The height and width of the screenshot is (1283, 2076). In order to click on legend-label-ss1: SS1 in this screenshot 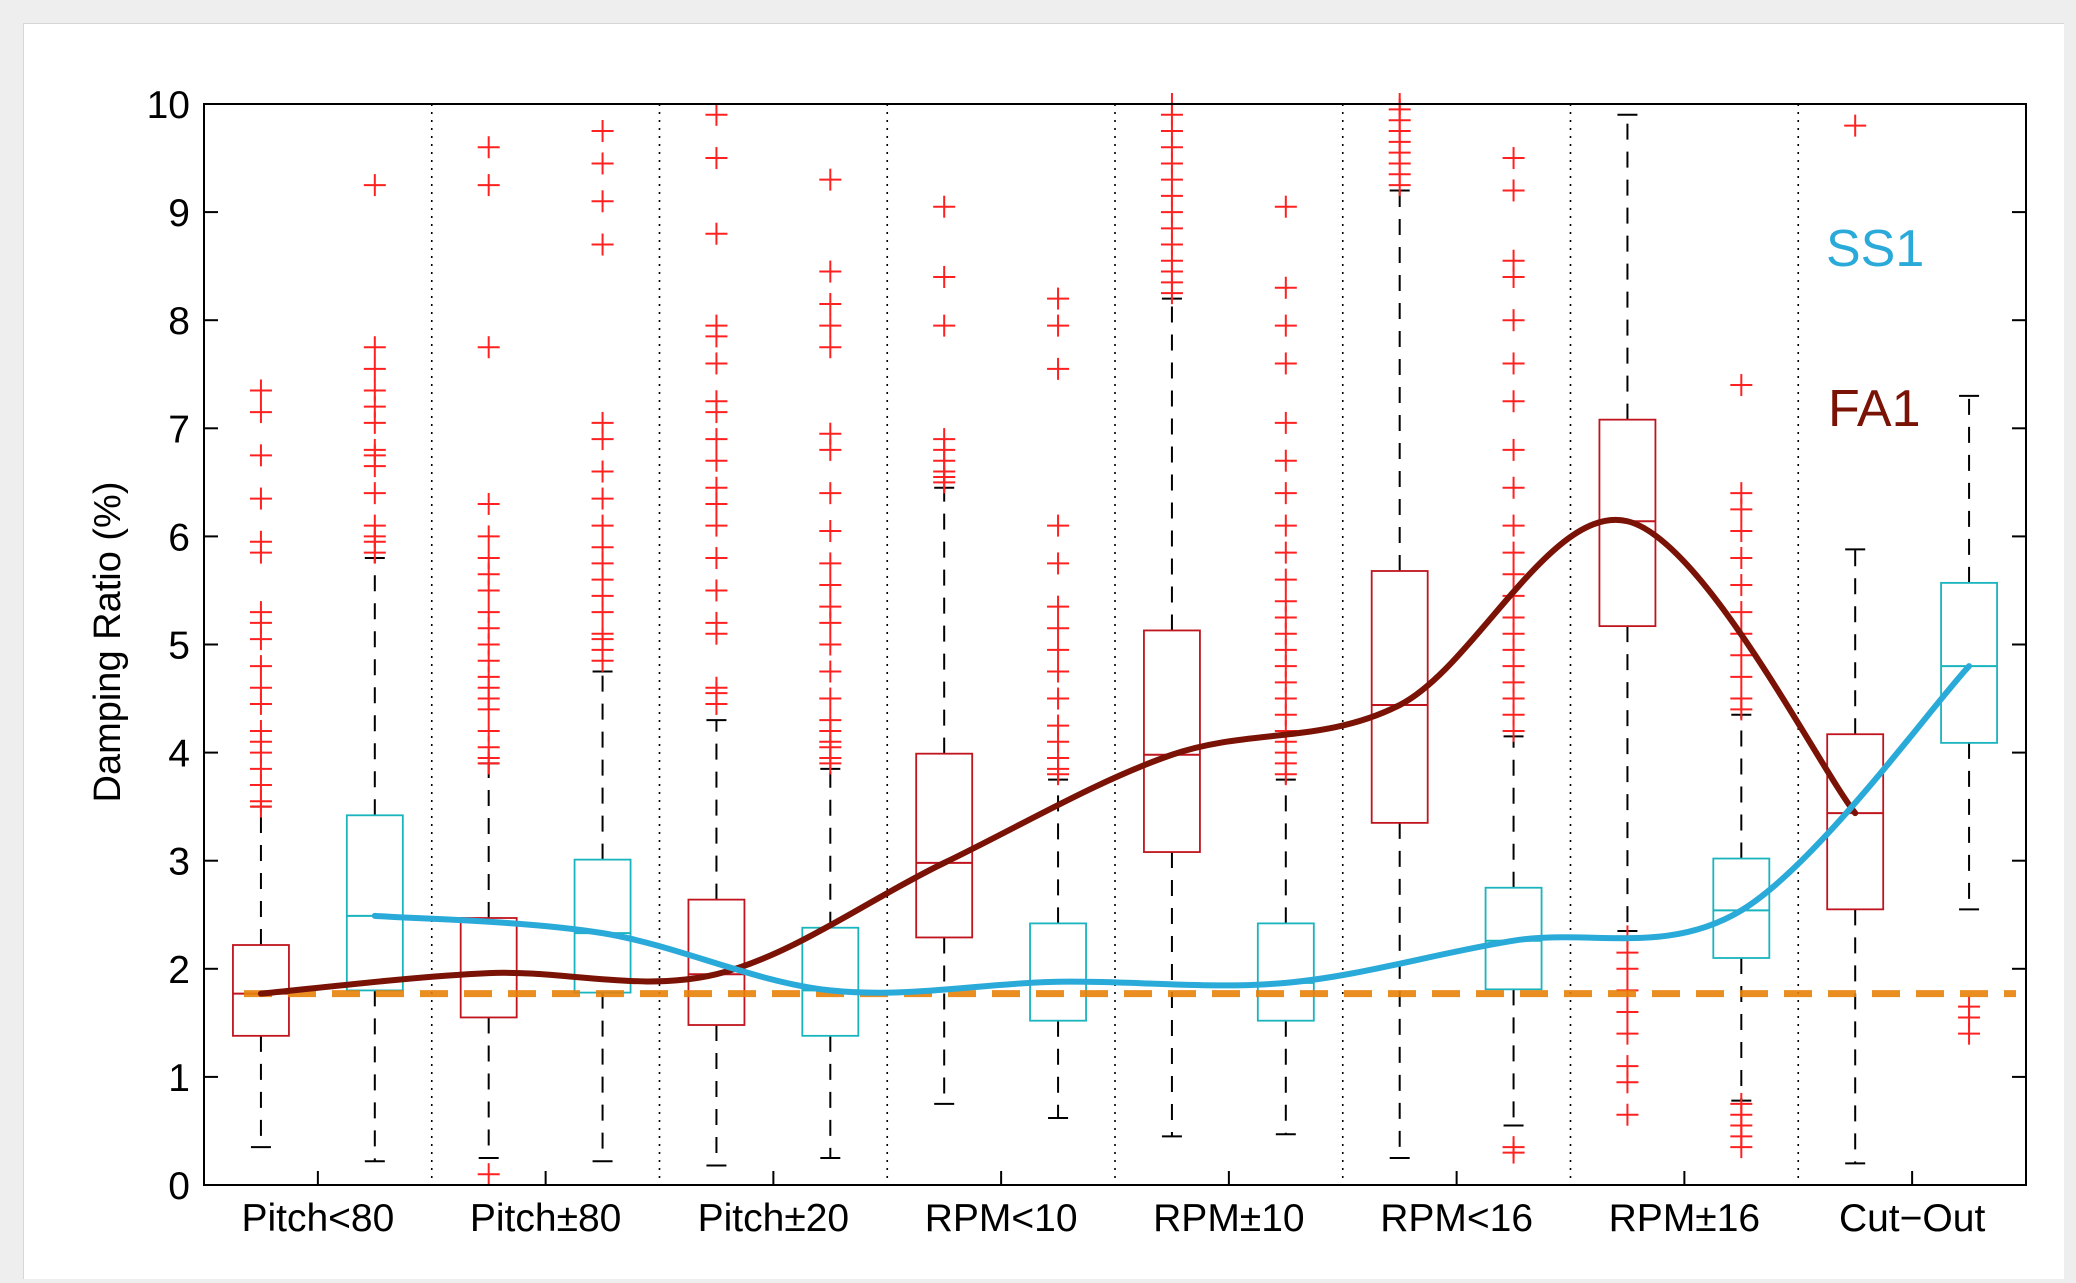, I will do `click(1875, 249)`.